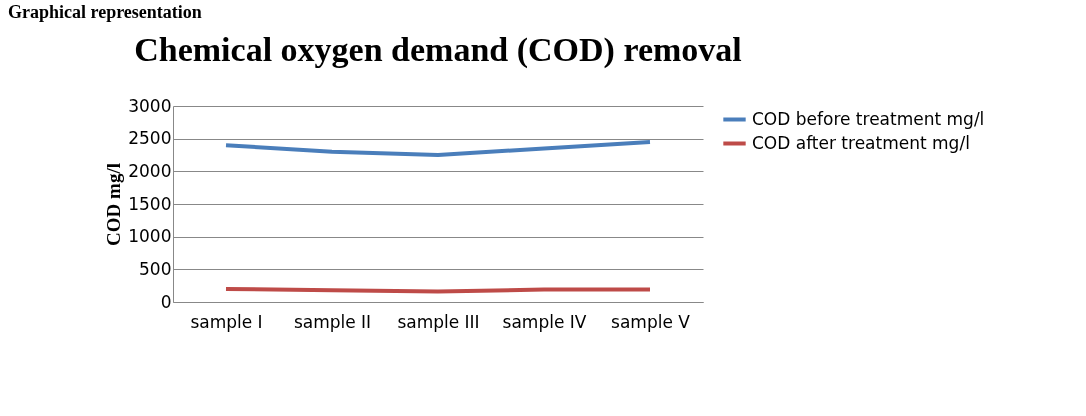 This screenshot has width=1086, height=416. I want to click on x-tick-label: sample IV, so click(544, 321).